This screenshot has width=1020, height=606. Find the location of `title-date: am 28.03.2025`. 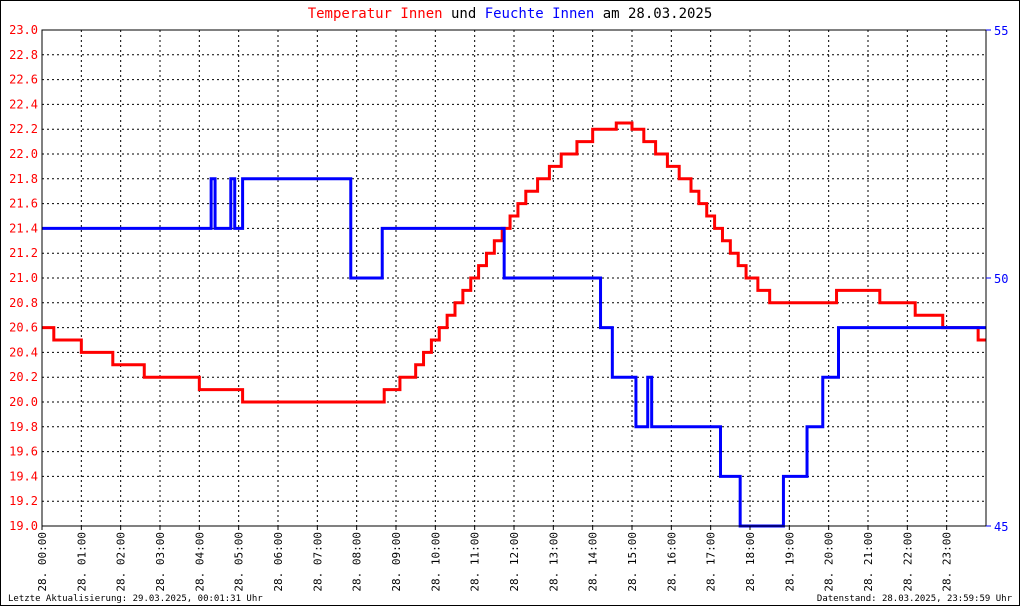

title-date: am 28.03.2025 is located at coordinates (653, 14).